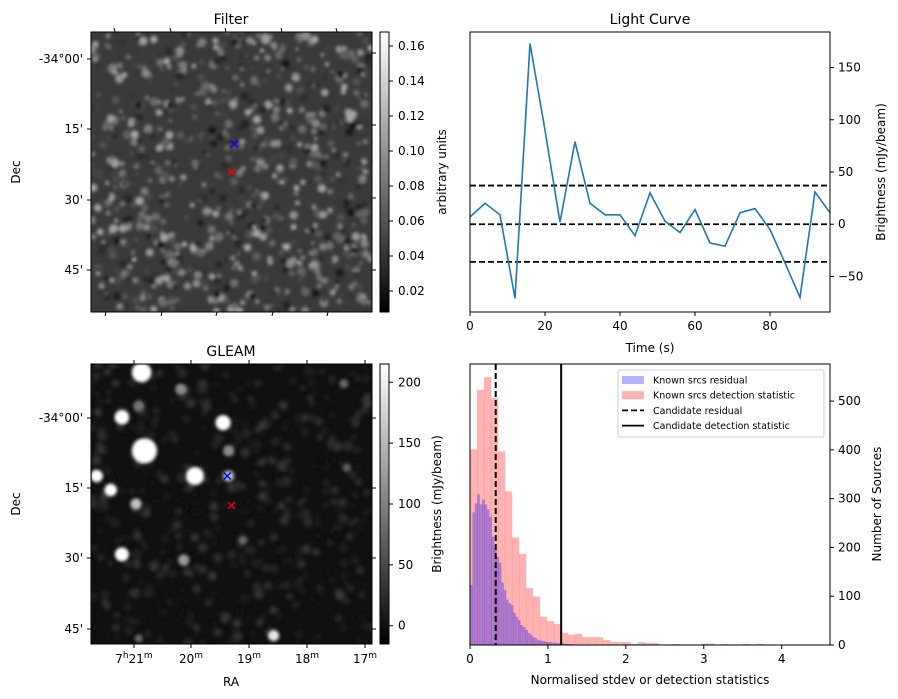  I want to click on marker-stroke, so click(234, 144).